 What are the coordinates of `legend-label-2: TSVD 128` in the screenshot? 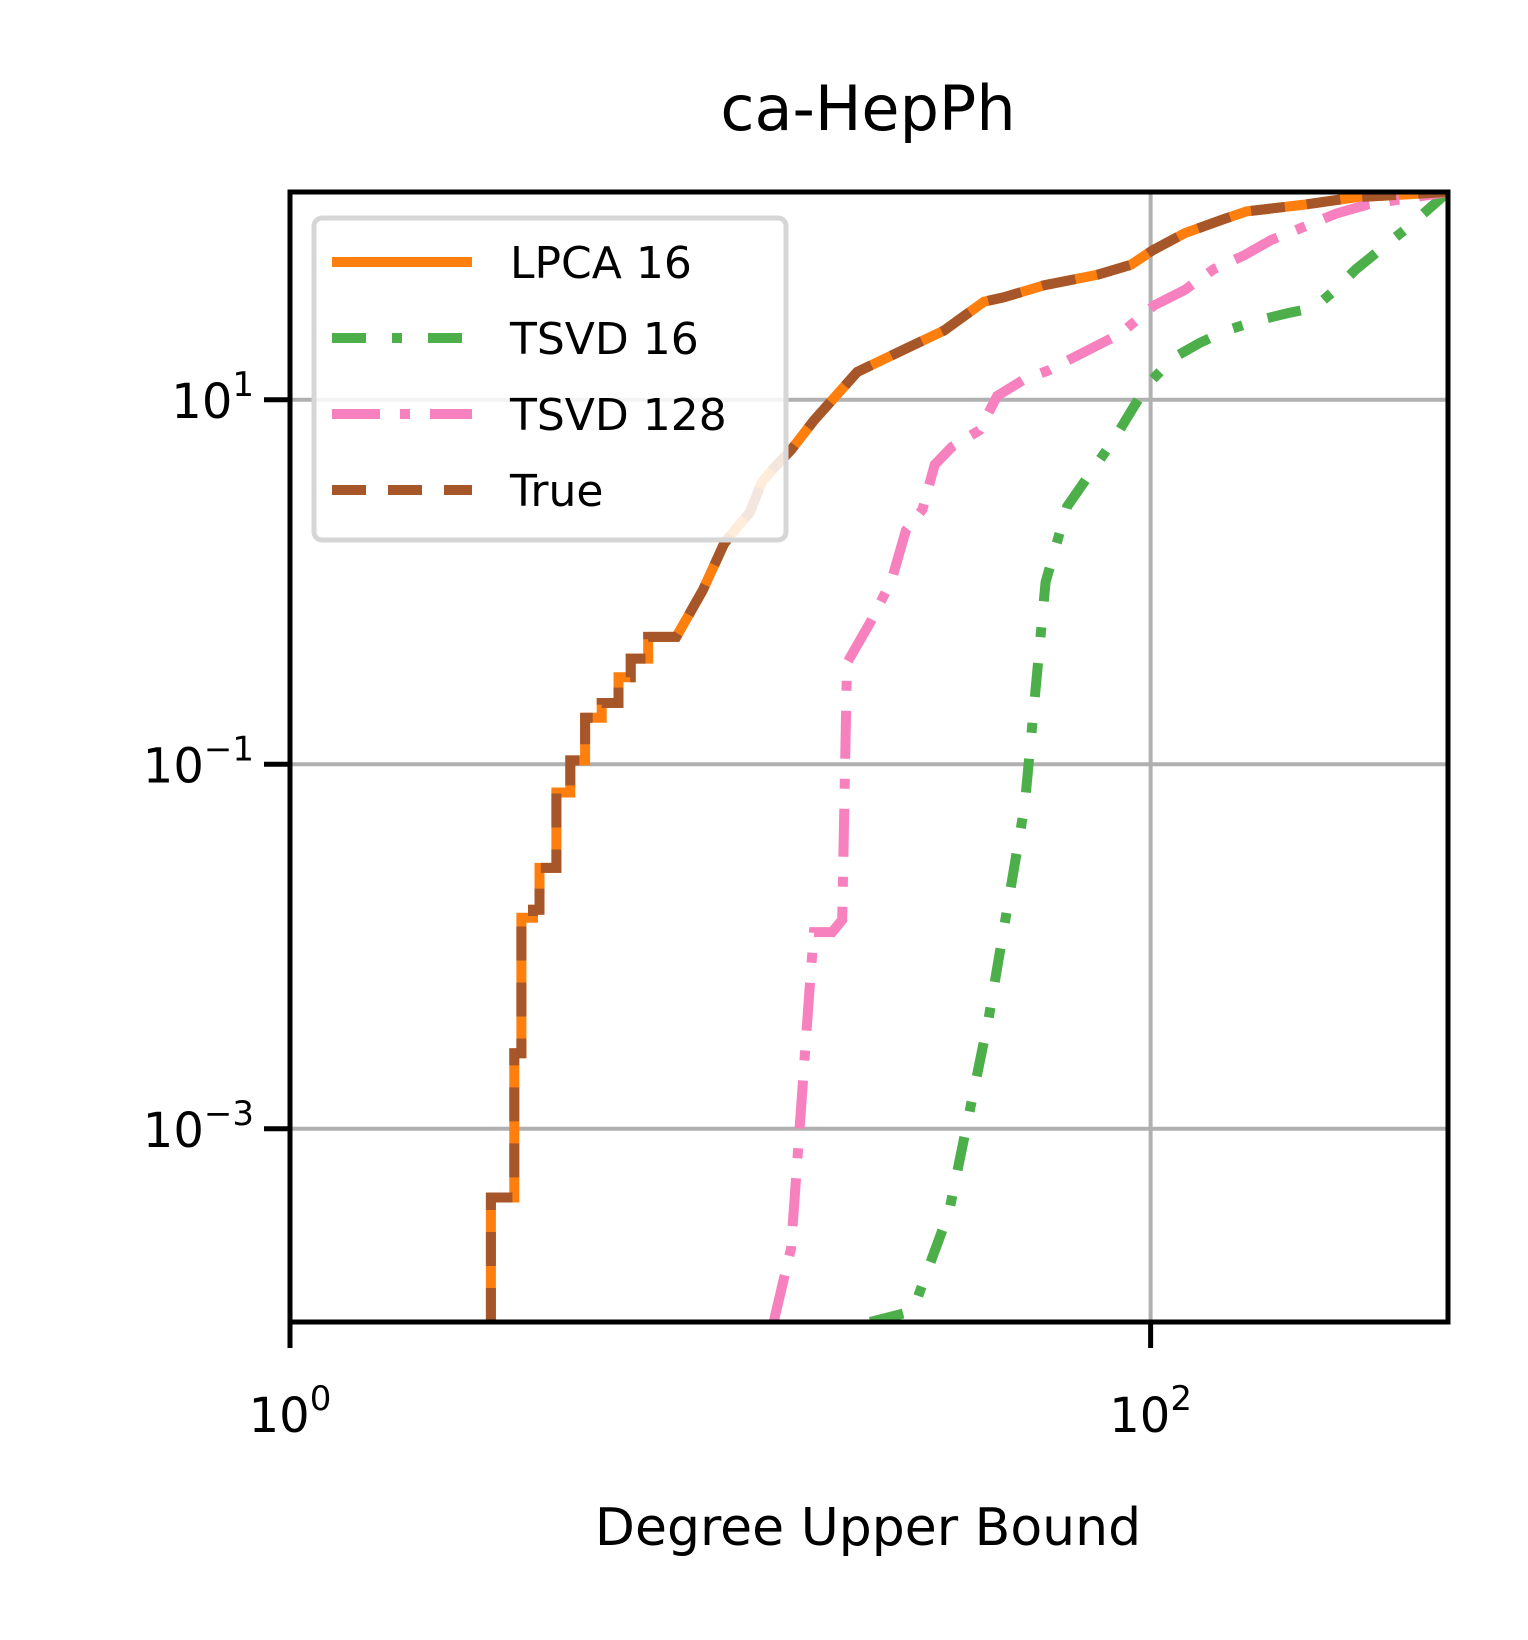 It's located at (618, 415).